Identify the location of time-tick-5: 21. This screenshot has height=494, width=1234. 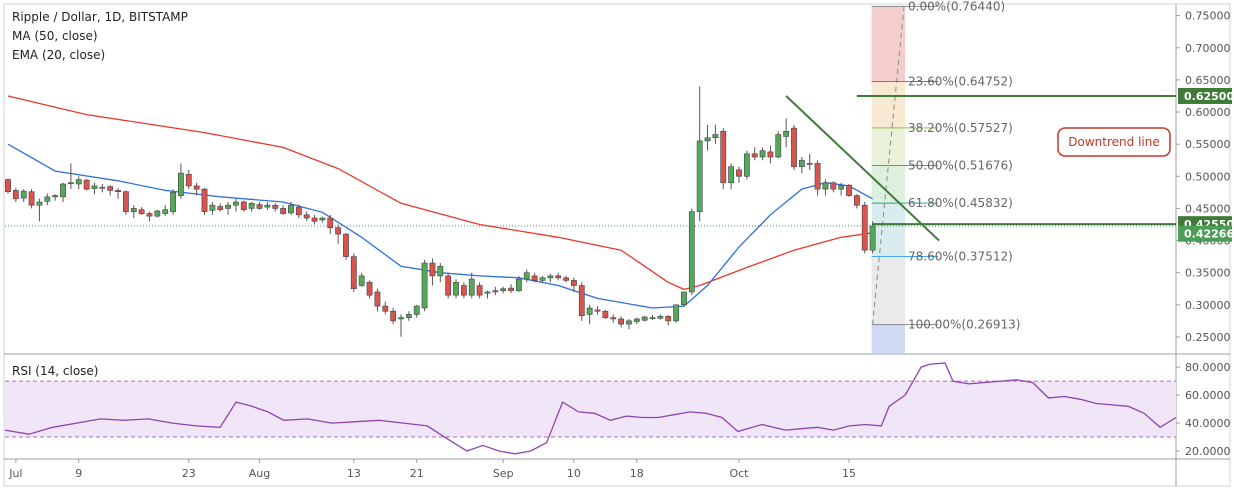
(417, 473).